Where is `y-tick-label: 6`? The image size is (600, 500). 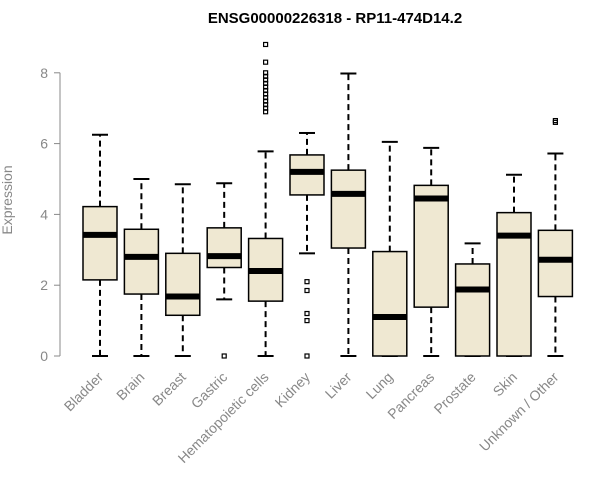 y-tick-label: 6 is located at coordinates (44, 144).